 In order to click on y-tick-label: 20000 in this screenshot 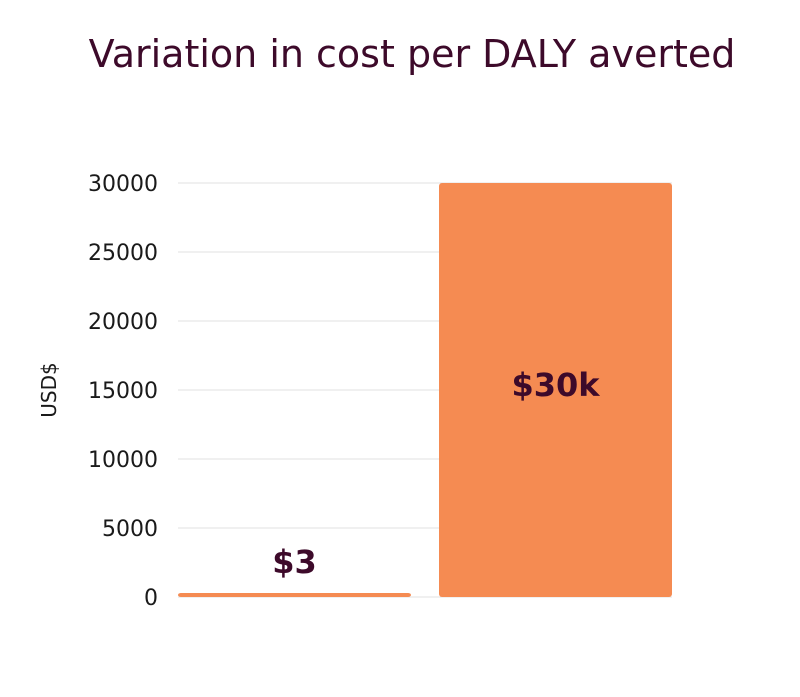, I will do `click(123, 322)`.